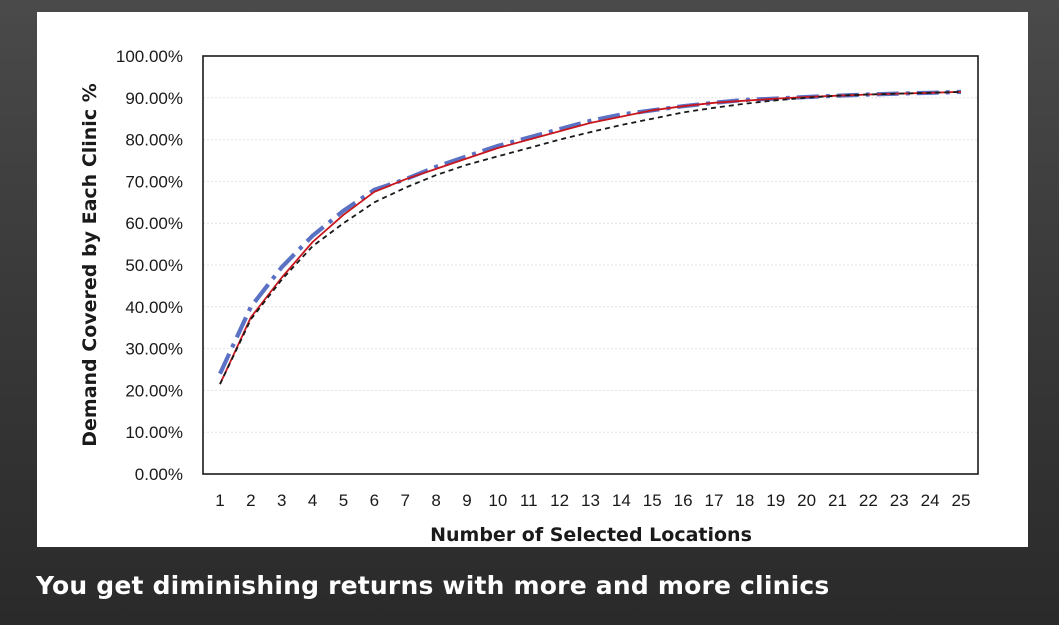  Describe the element at coordinates (714, 500) in the screenshot. I see `x-tick-label: 17` at that location.